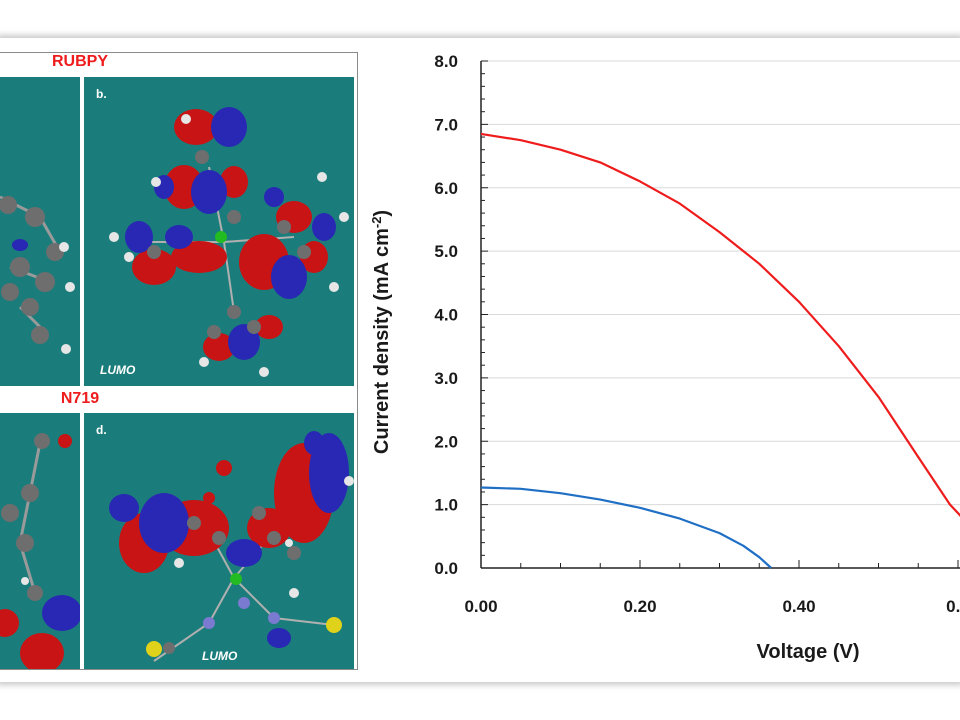 This screenshot has height=720, width=960. I want to click on y-tick-labels: 0.0 1.0 2.0 3.0 4.0 5.0 6.0 7.0 8.0, so click(446, 315).